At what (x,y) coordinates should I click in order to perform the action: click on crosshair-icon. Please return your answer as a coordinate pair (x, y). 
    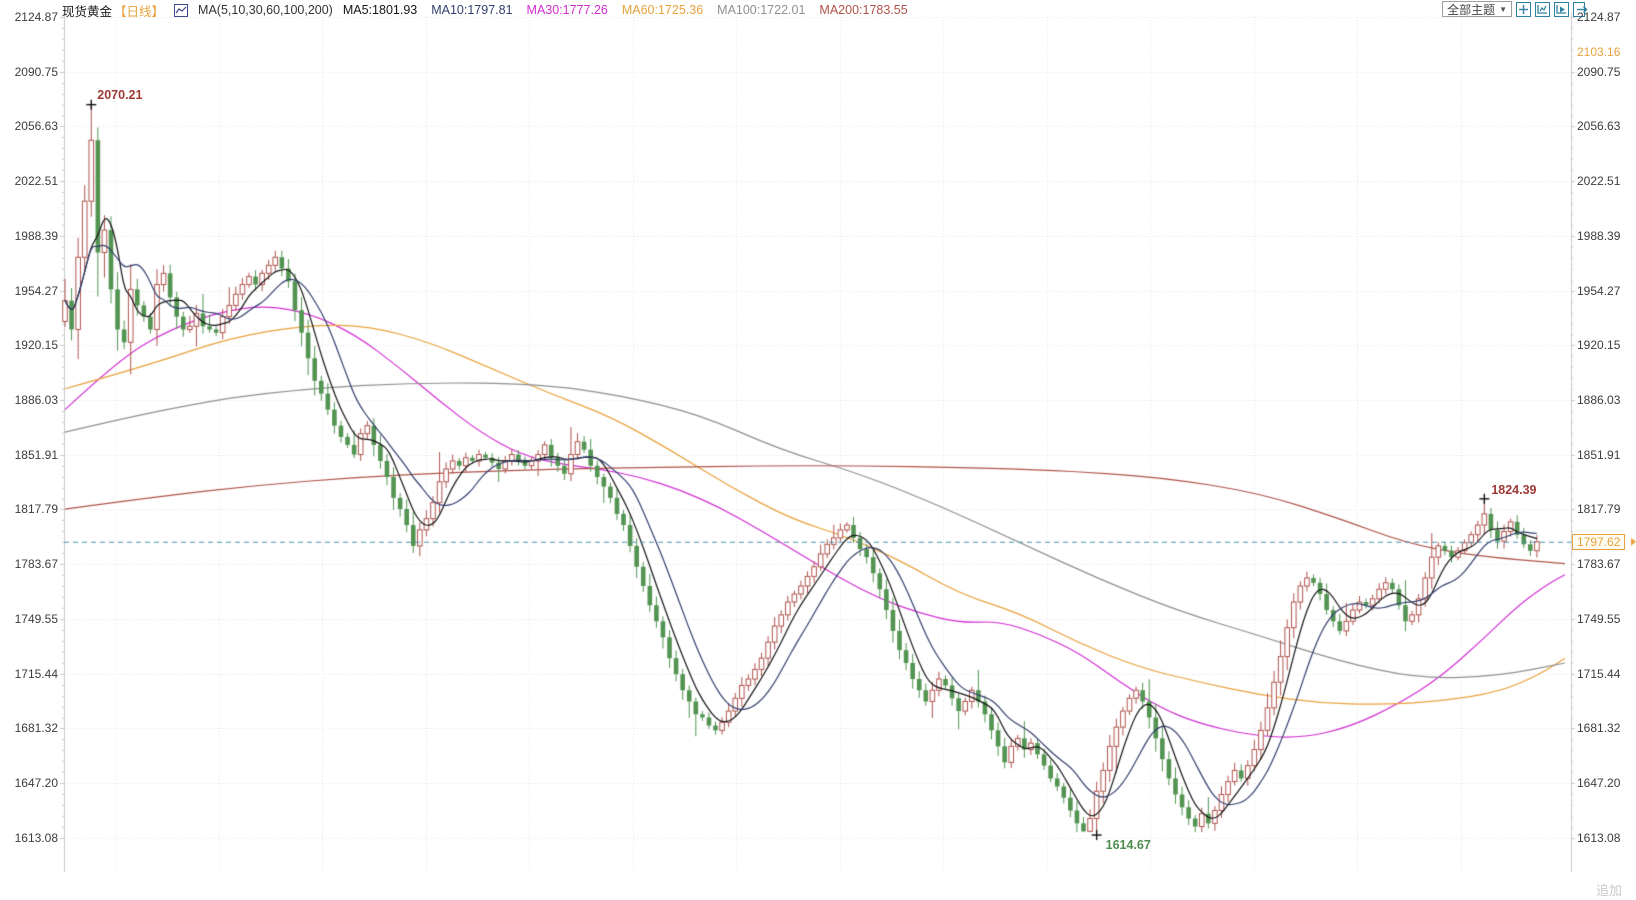
    Looking at the image, I should click on (1523, 9).